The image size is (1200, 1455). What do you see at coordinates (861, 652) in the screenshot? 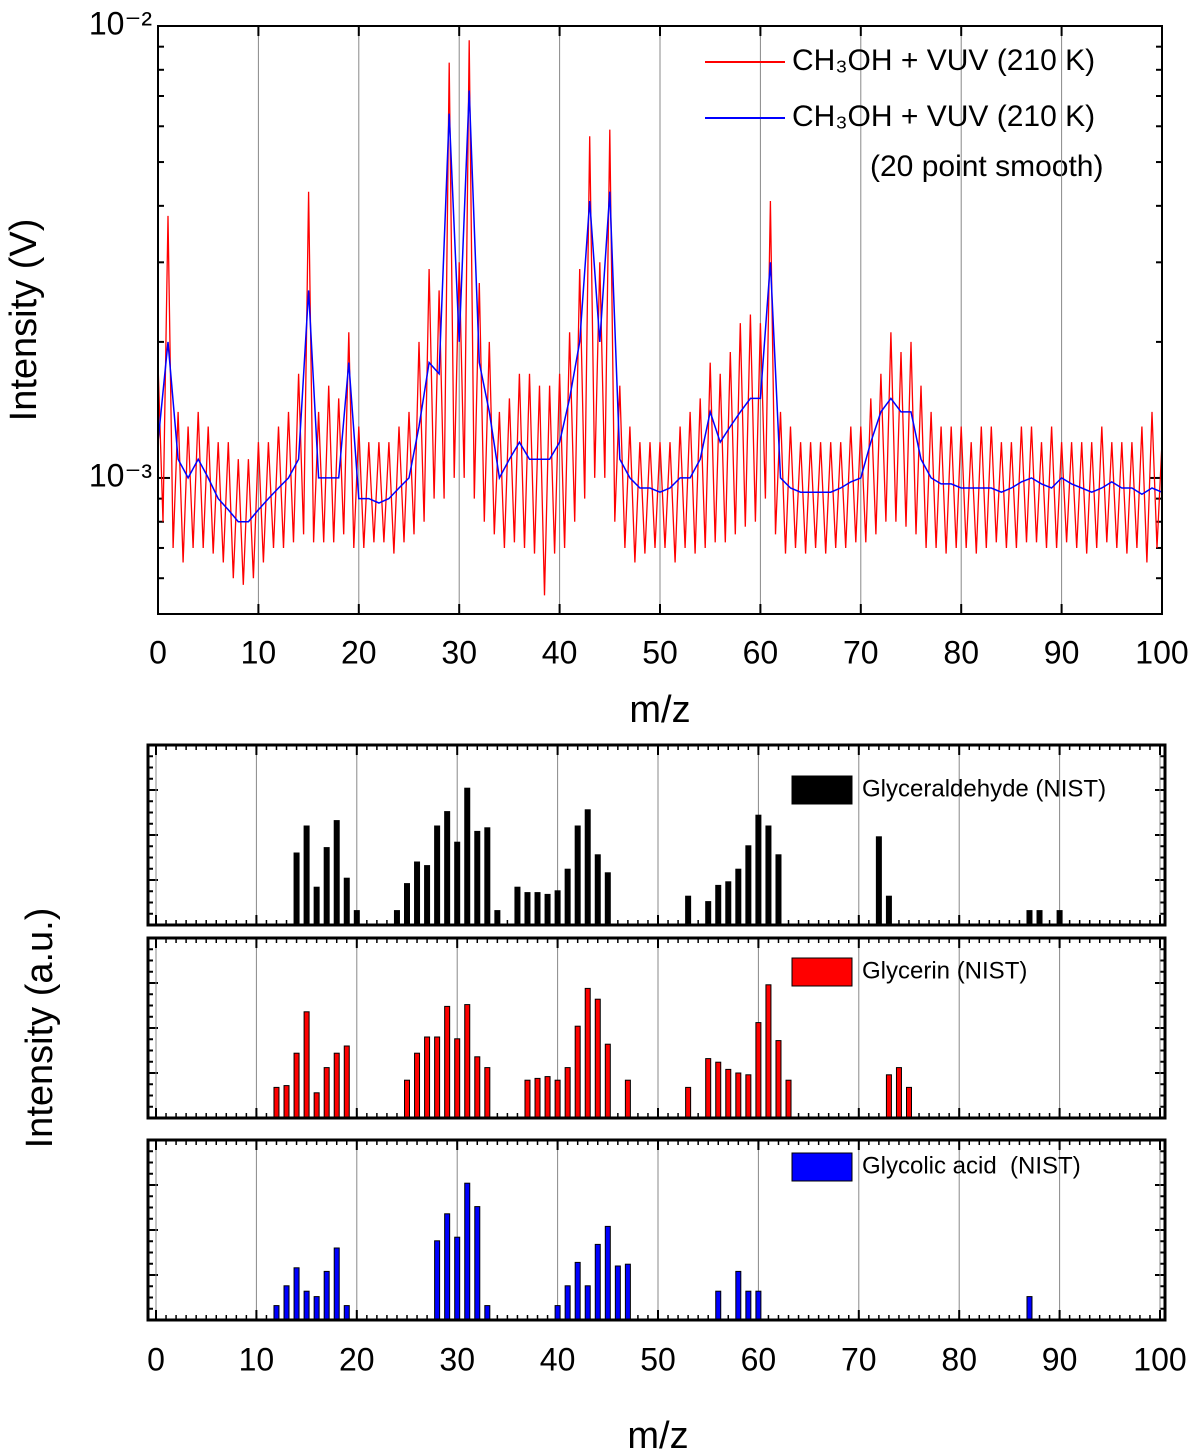
I see `x-tick-label: 70` at bounding box center [861, 652].